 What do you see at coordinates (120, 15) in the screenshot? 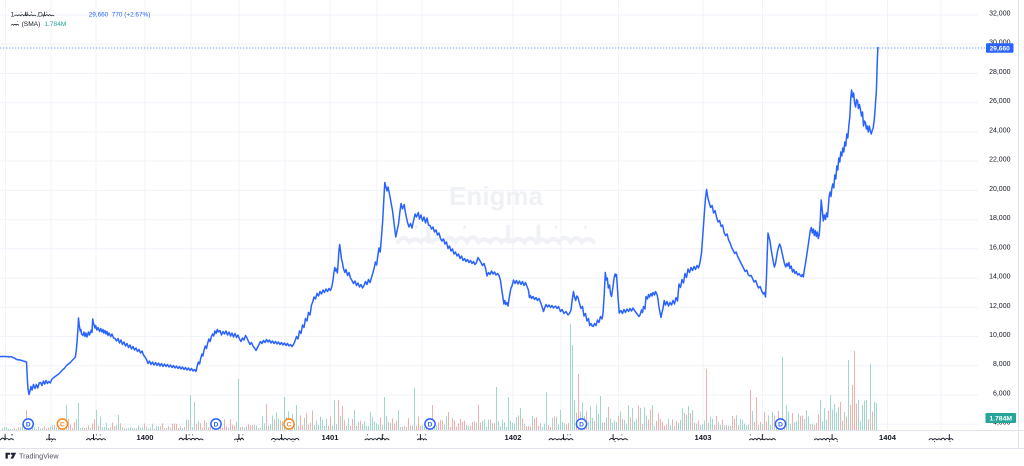
I see `svg-text: 29,660 770 (+2.67%)` at bounding box center [120, 15].